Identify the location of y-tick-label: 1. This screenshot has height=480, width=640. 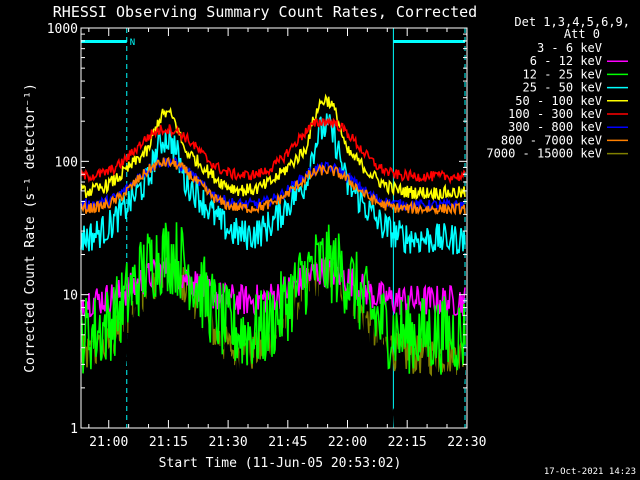
(74, 429).